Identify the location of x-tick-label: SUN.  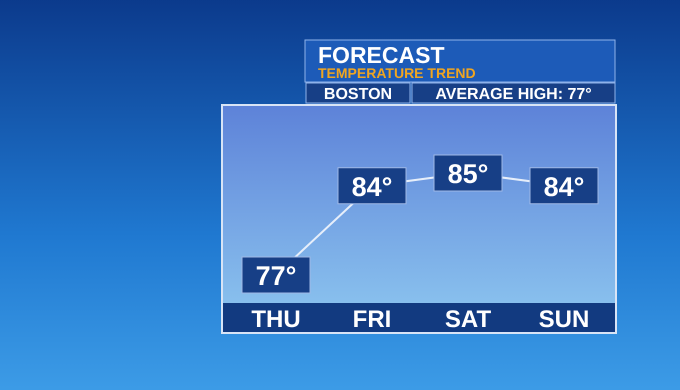
(564, 319).